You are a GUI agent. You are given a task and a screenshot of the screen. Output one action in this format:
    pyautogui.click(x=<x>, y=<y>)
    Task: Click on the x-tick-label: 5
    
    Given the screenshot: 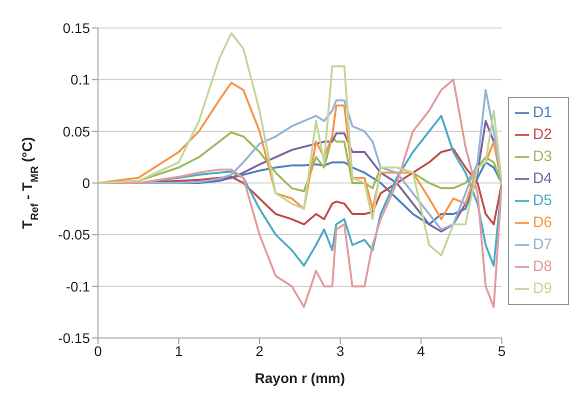 What is the action you would take?
    pyautogui.click(x=502, y=350)
    